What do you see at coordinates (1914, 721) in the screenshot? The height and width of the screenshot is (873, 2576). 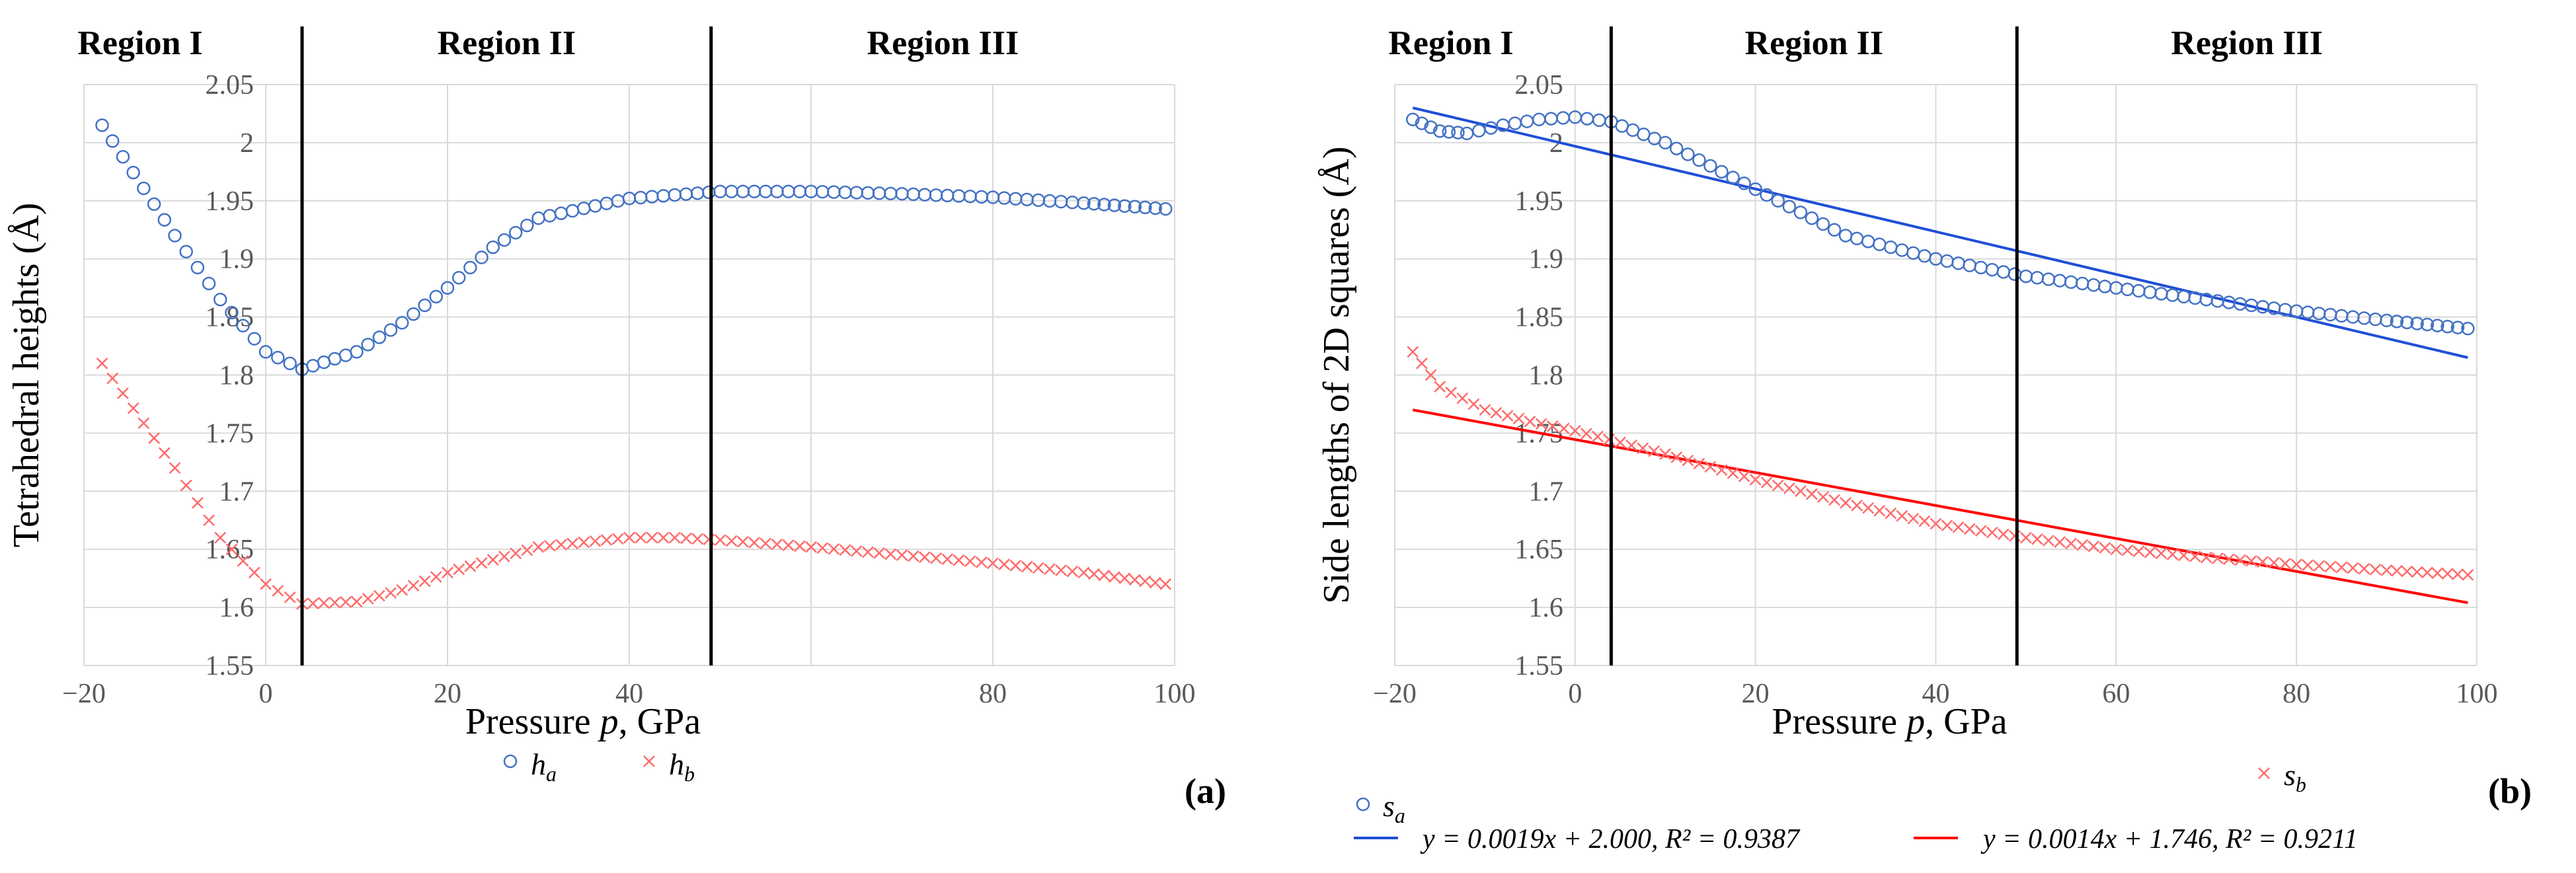 I see `x-axis-label-var: p` at bounding box center [1914, 721].